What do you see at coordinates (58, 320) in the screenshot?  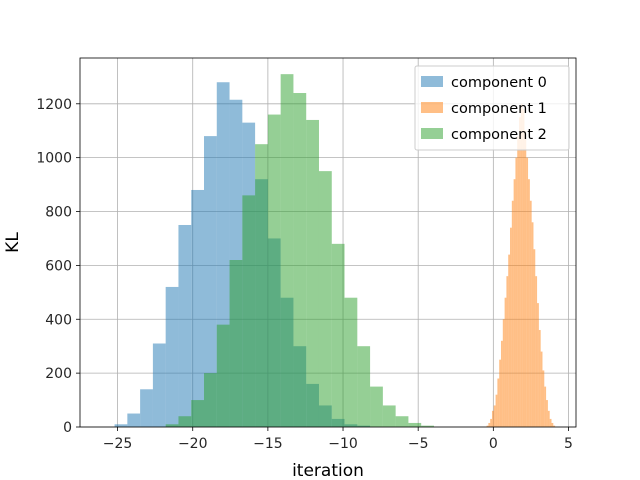 I see `y-tick-label: 400` at bounding box center [58, 320].